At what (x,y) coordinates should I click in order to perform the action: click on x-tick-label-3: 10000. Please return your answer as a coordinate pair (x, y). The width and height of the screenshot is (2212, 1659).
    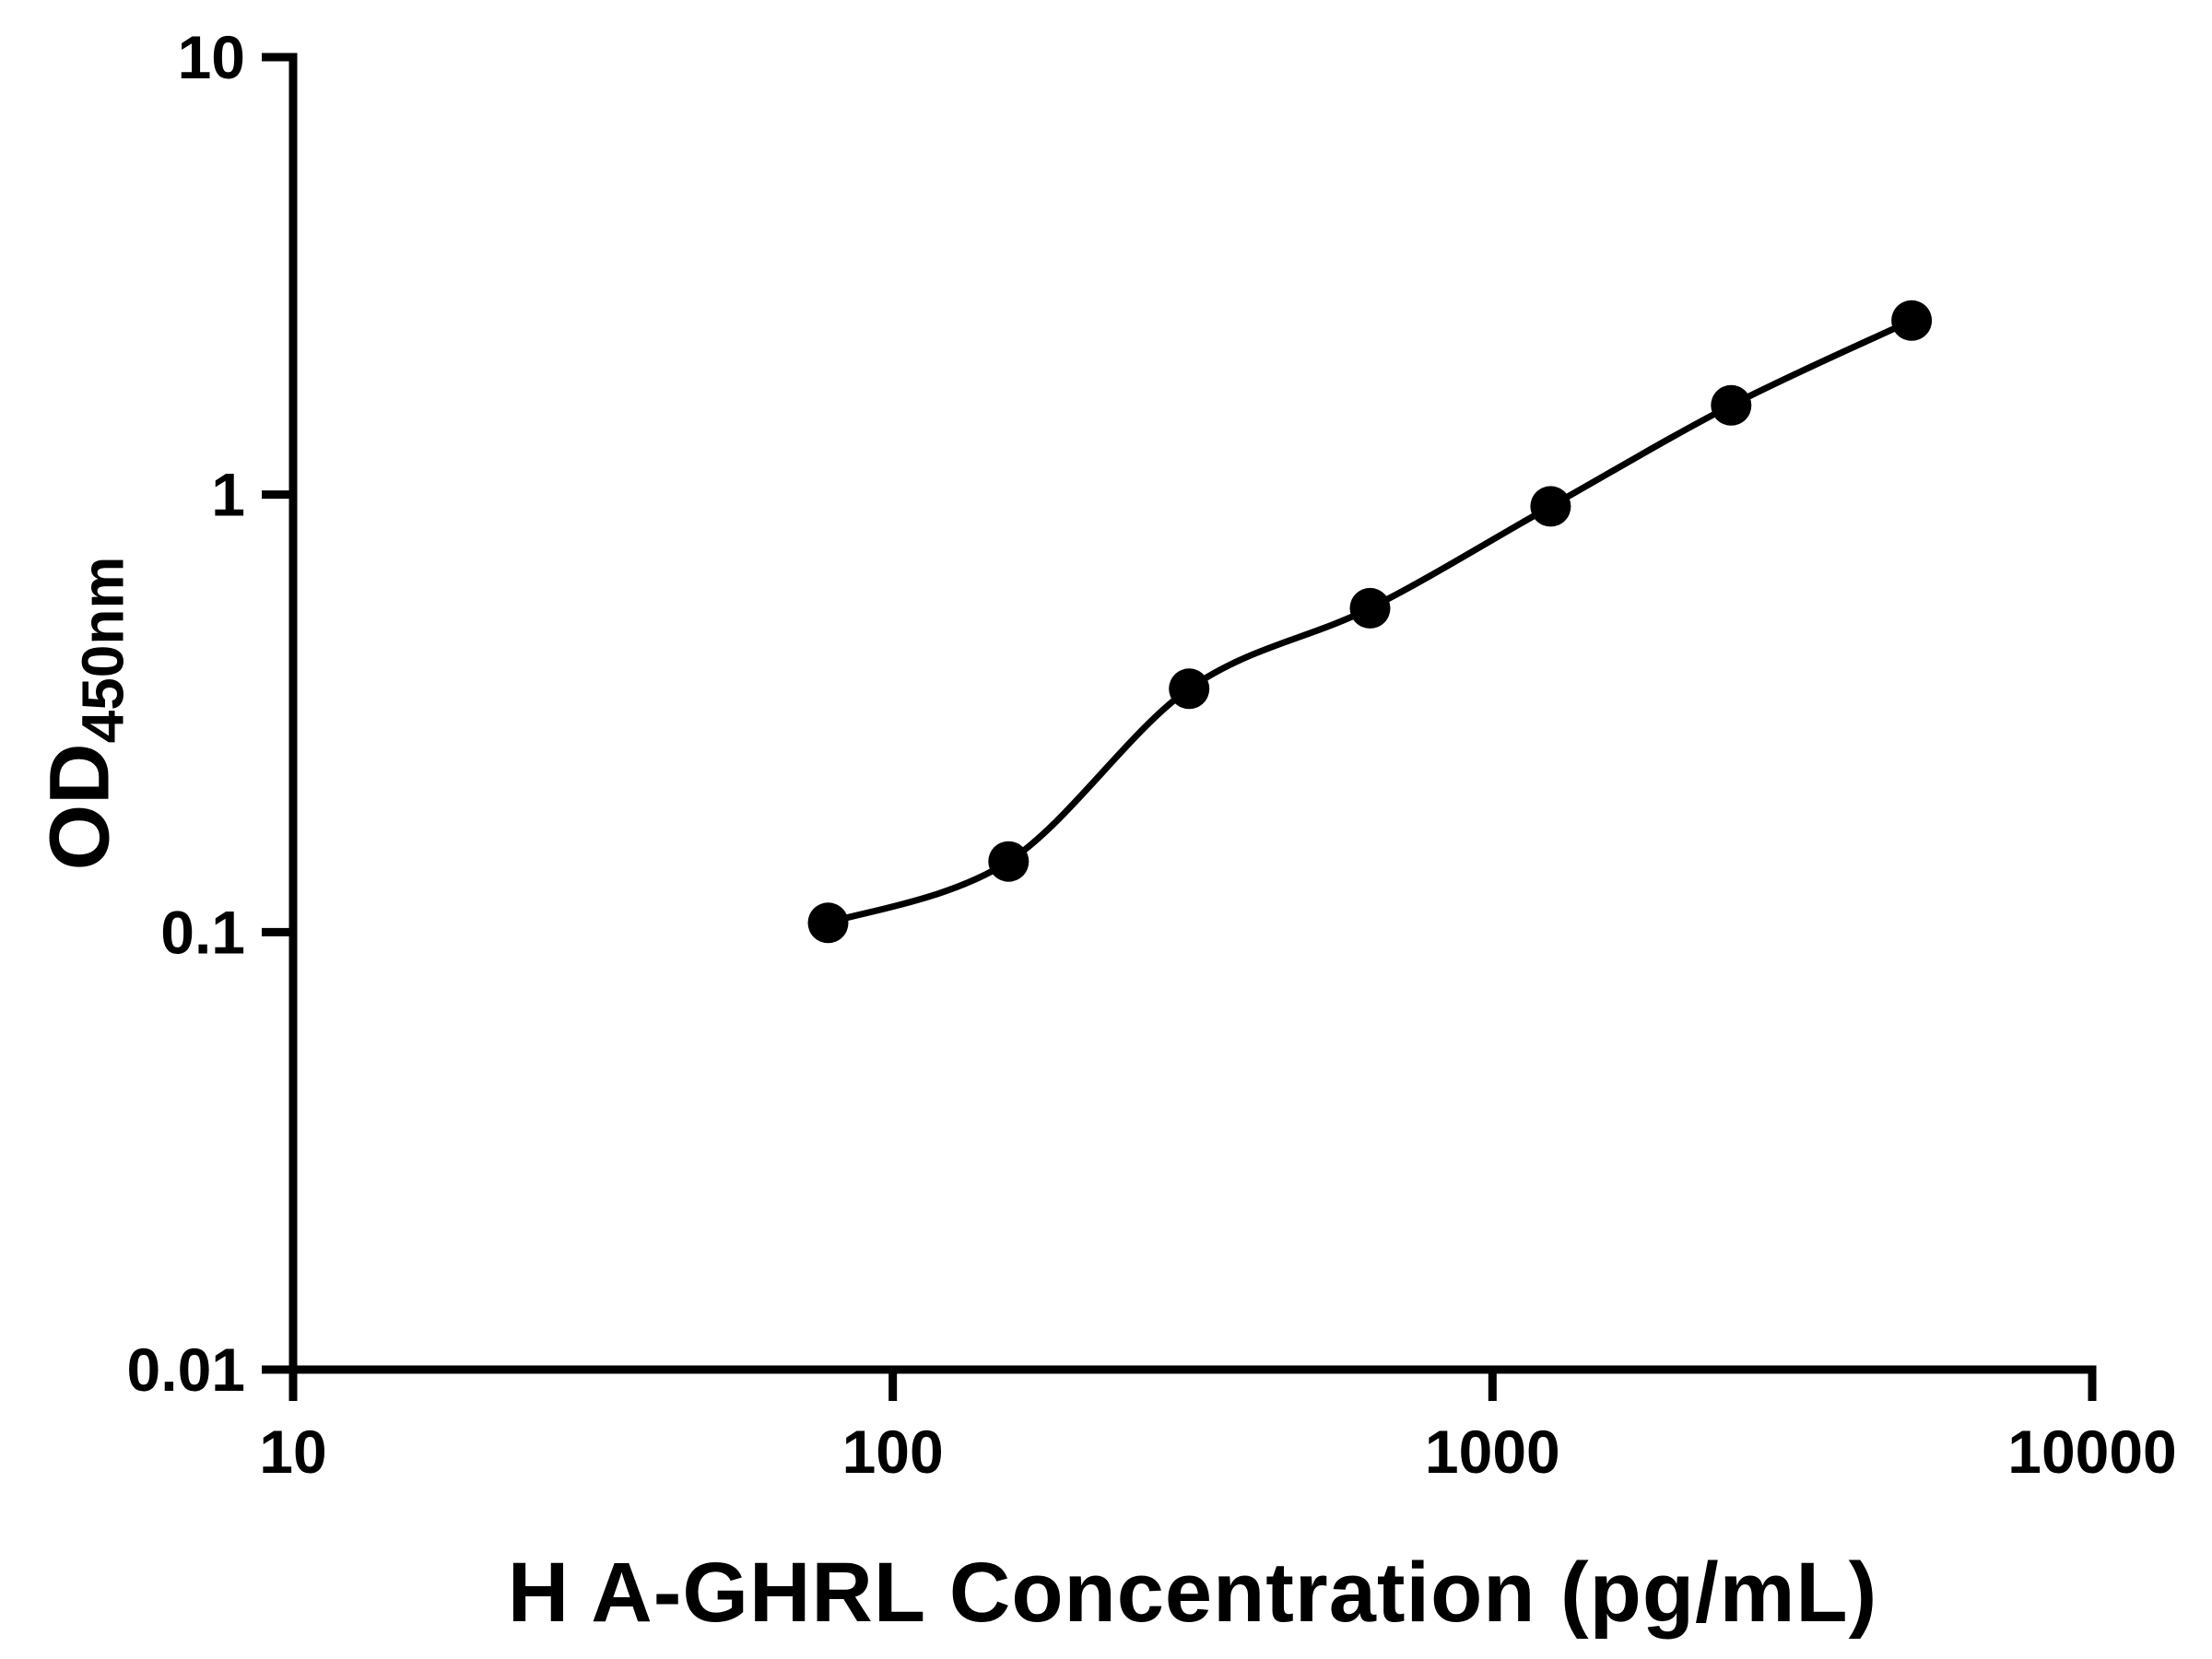
    Looking at the image, I should click on (2092, 1452).